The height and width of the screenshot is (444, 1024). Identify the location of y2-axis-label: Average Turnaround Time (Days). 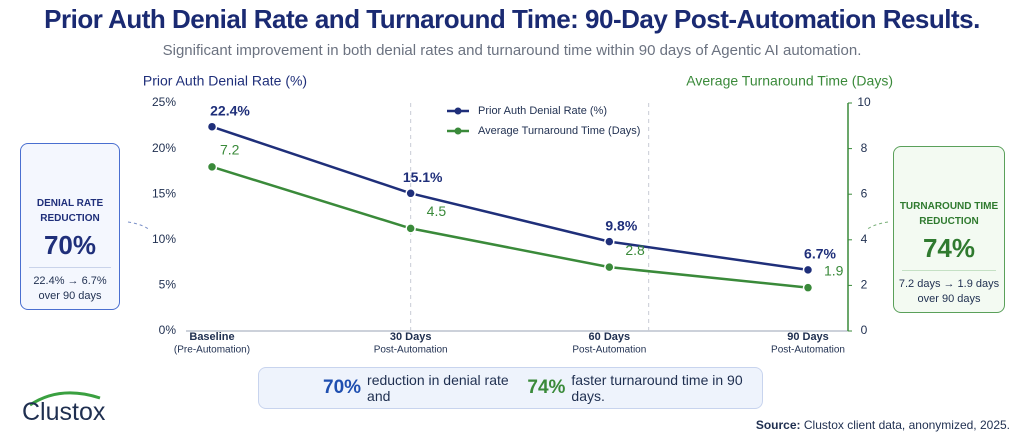
(789, 81).